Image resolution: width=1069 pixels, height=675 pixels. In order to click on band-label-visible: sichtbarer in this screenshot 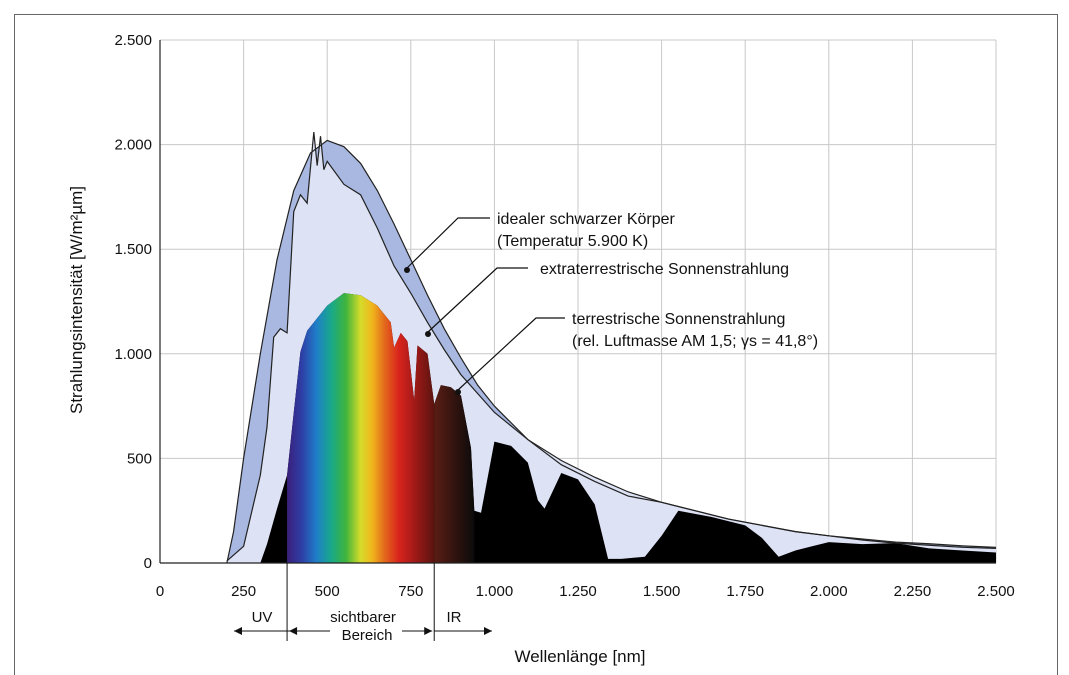, I will do `click(363, 617)`.